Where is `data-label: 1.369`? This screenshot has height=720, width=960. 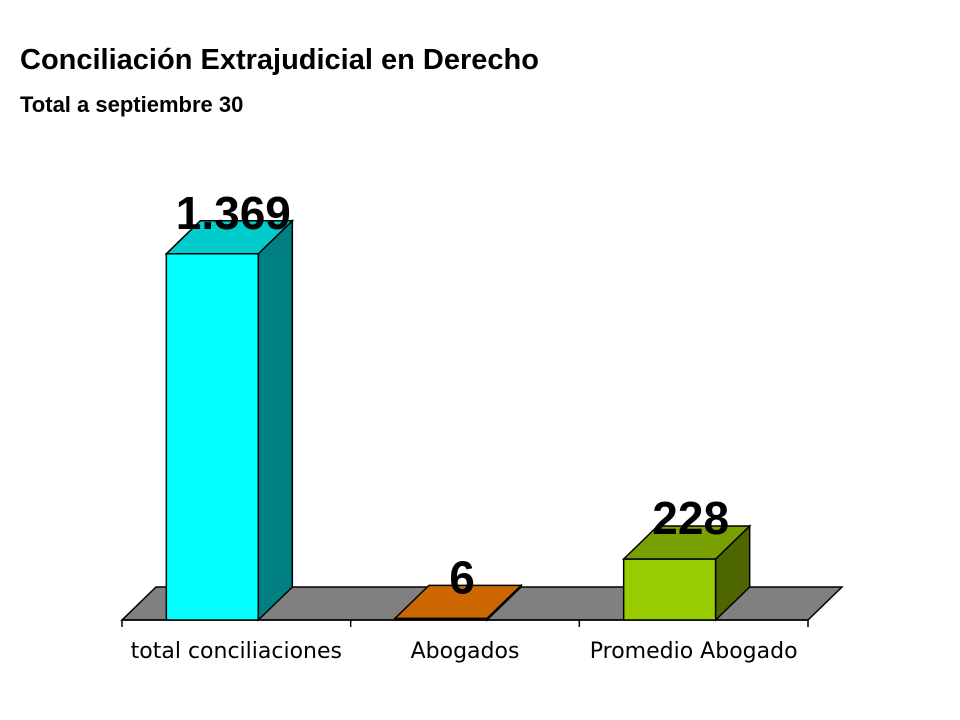 data-label: 1.369 is located at coordinates (233, 213).